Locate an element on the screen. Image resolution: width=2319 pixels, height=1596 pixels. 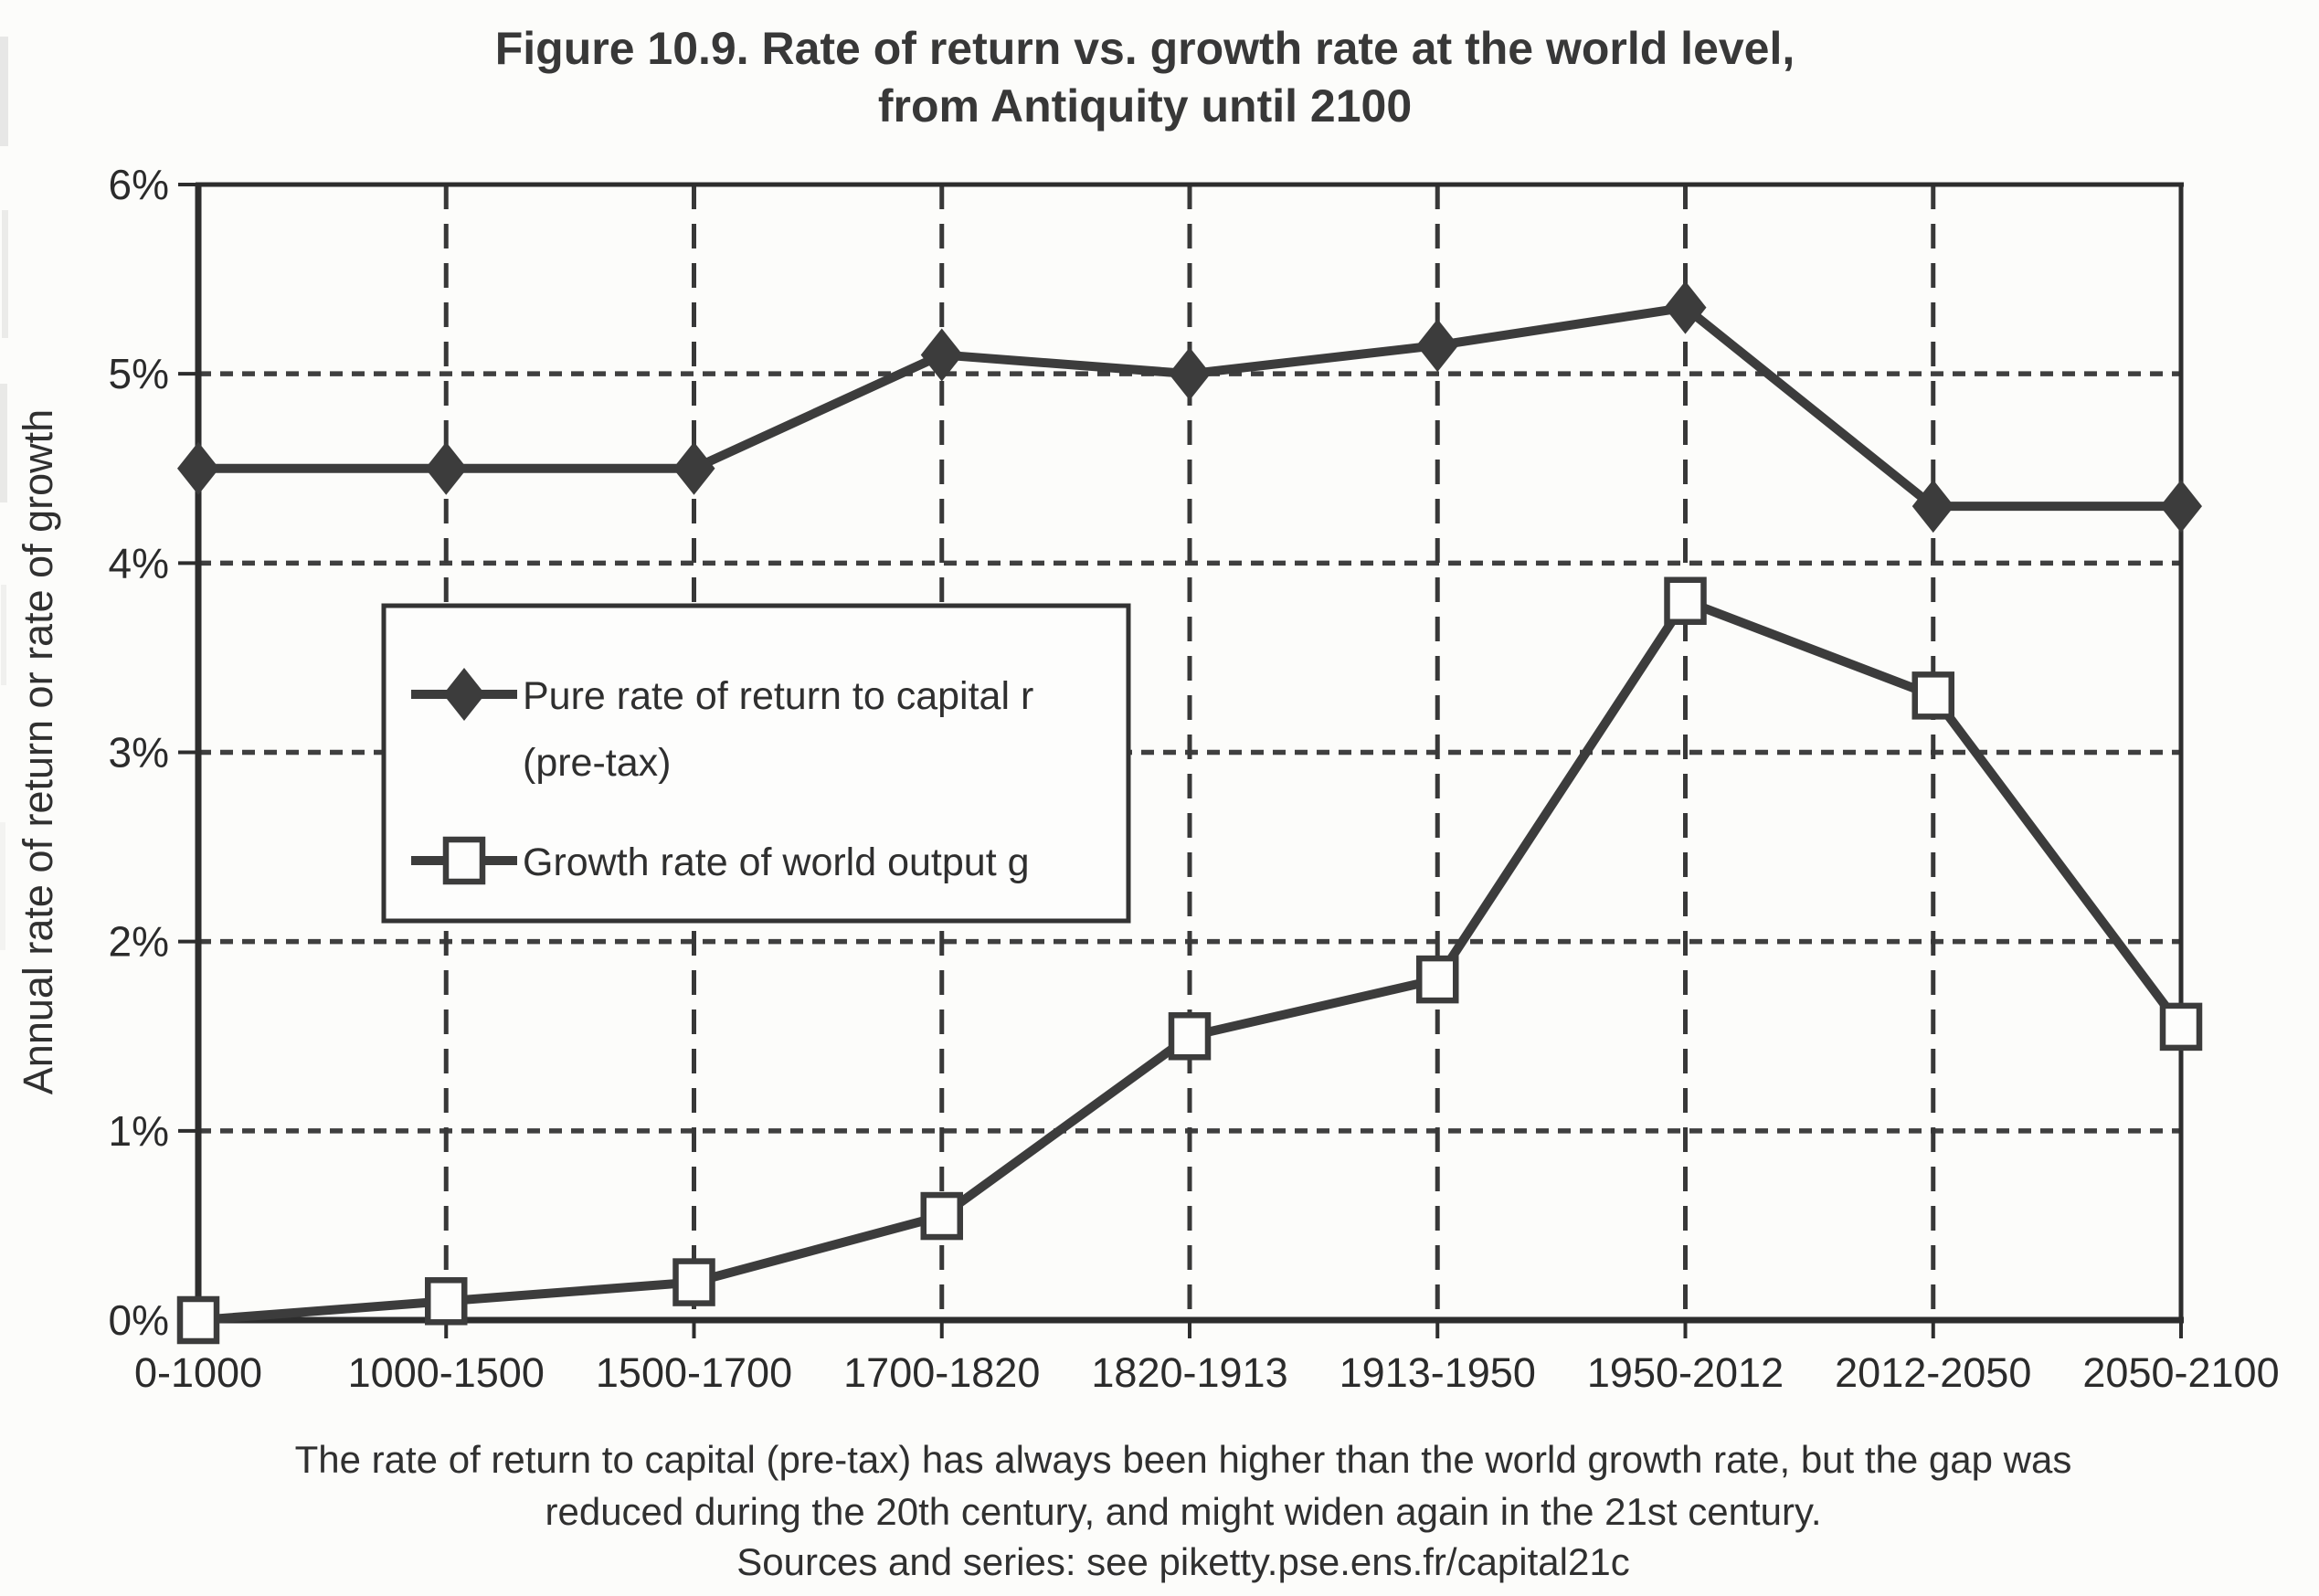
chart-title-line2: from Antiquity until 2100 is located at coordinates (1145, 106).